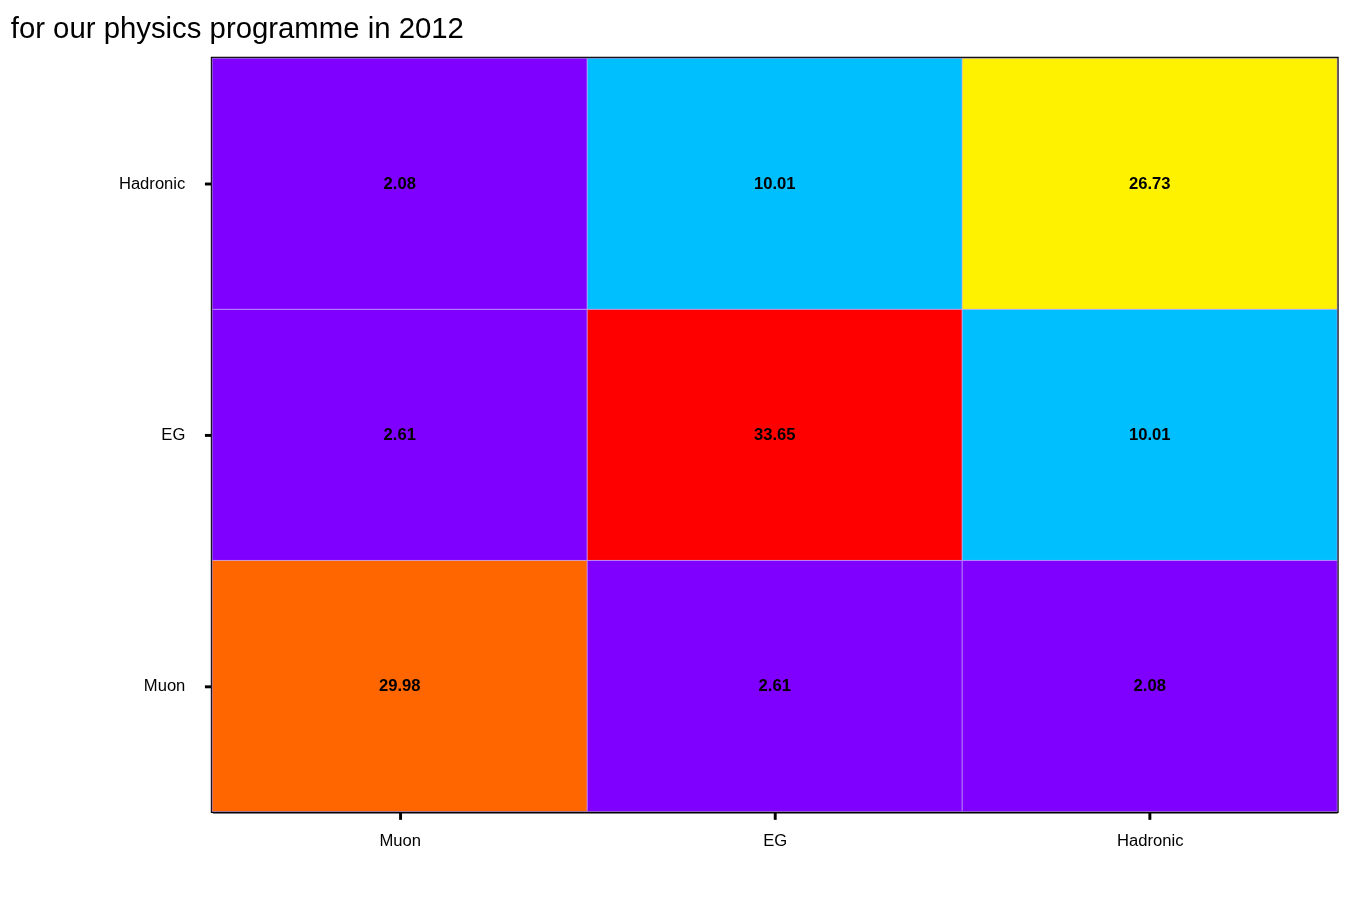  What do you see at coordinates (1150, 841) in the screenshot?
I see `x-tick-label: Hadronic` at bounding box center [1150, 841].